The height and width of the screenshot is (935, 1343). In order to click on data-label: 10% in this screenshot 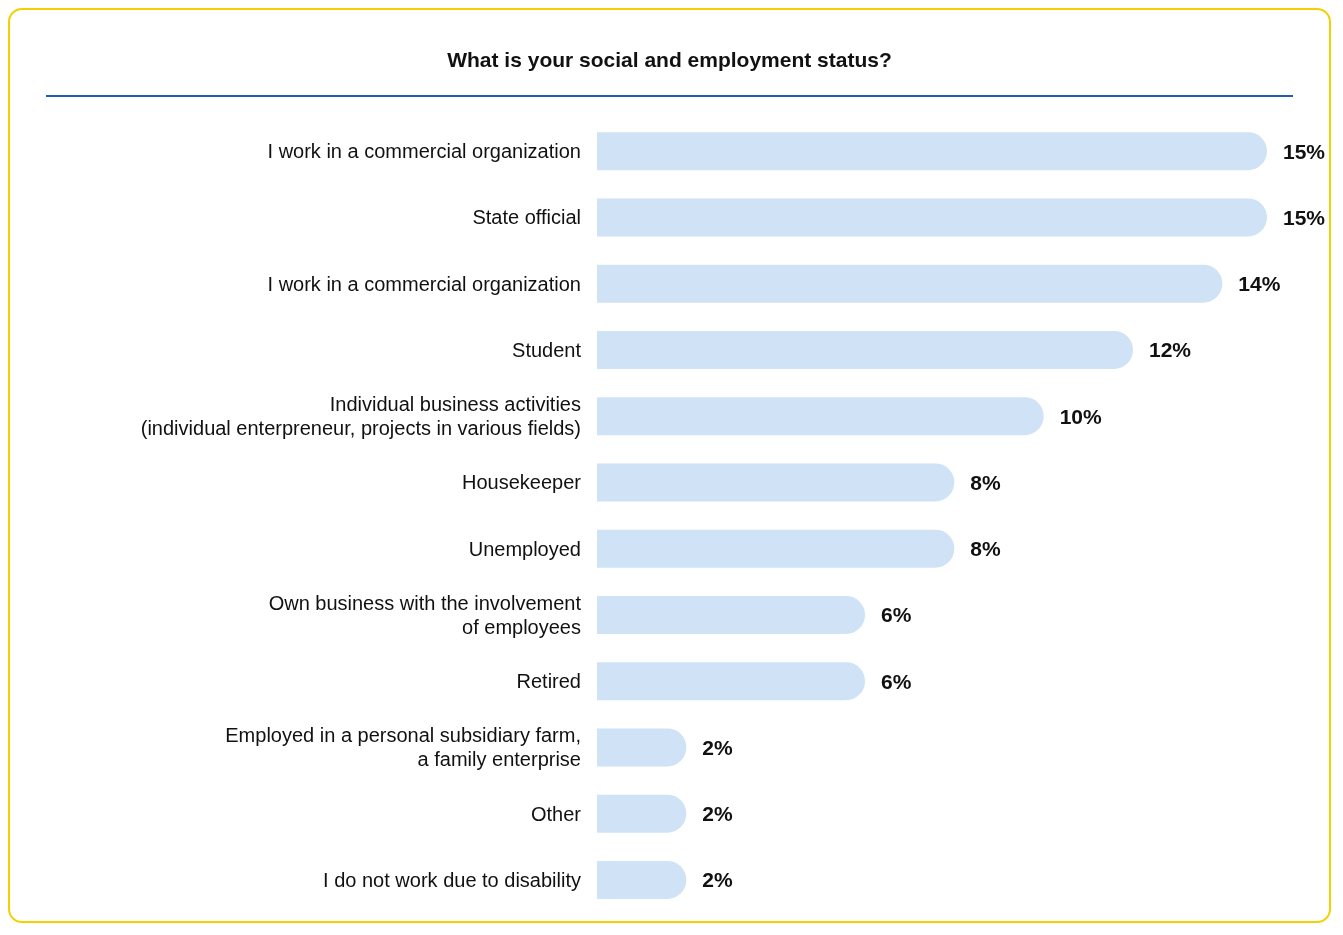, I will do `click(1081, 416)`.